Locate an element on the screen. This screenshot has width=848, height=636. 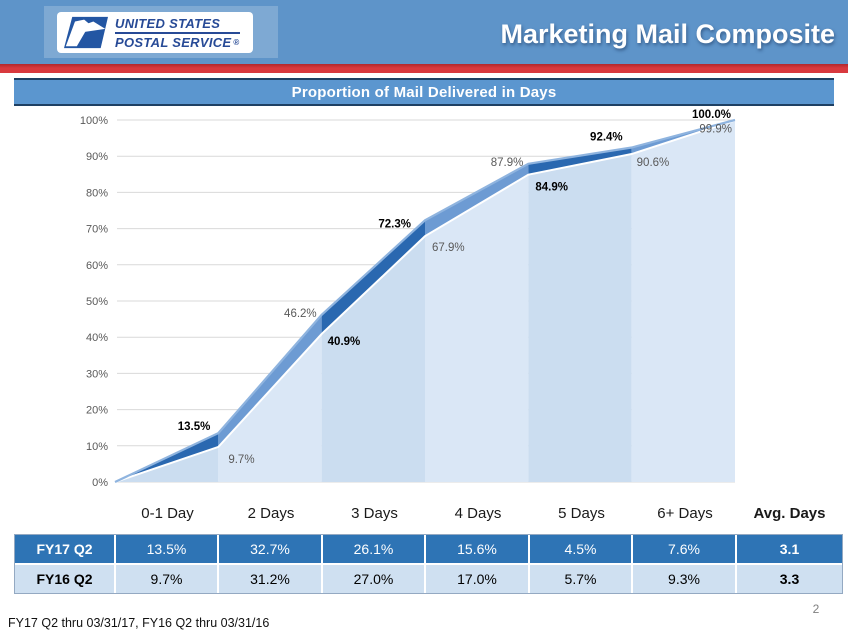
usps-logo: UNITED STATES POSTAL SERVICE ® is located at coordinates (155, 32).